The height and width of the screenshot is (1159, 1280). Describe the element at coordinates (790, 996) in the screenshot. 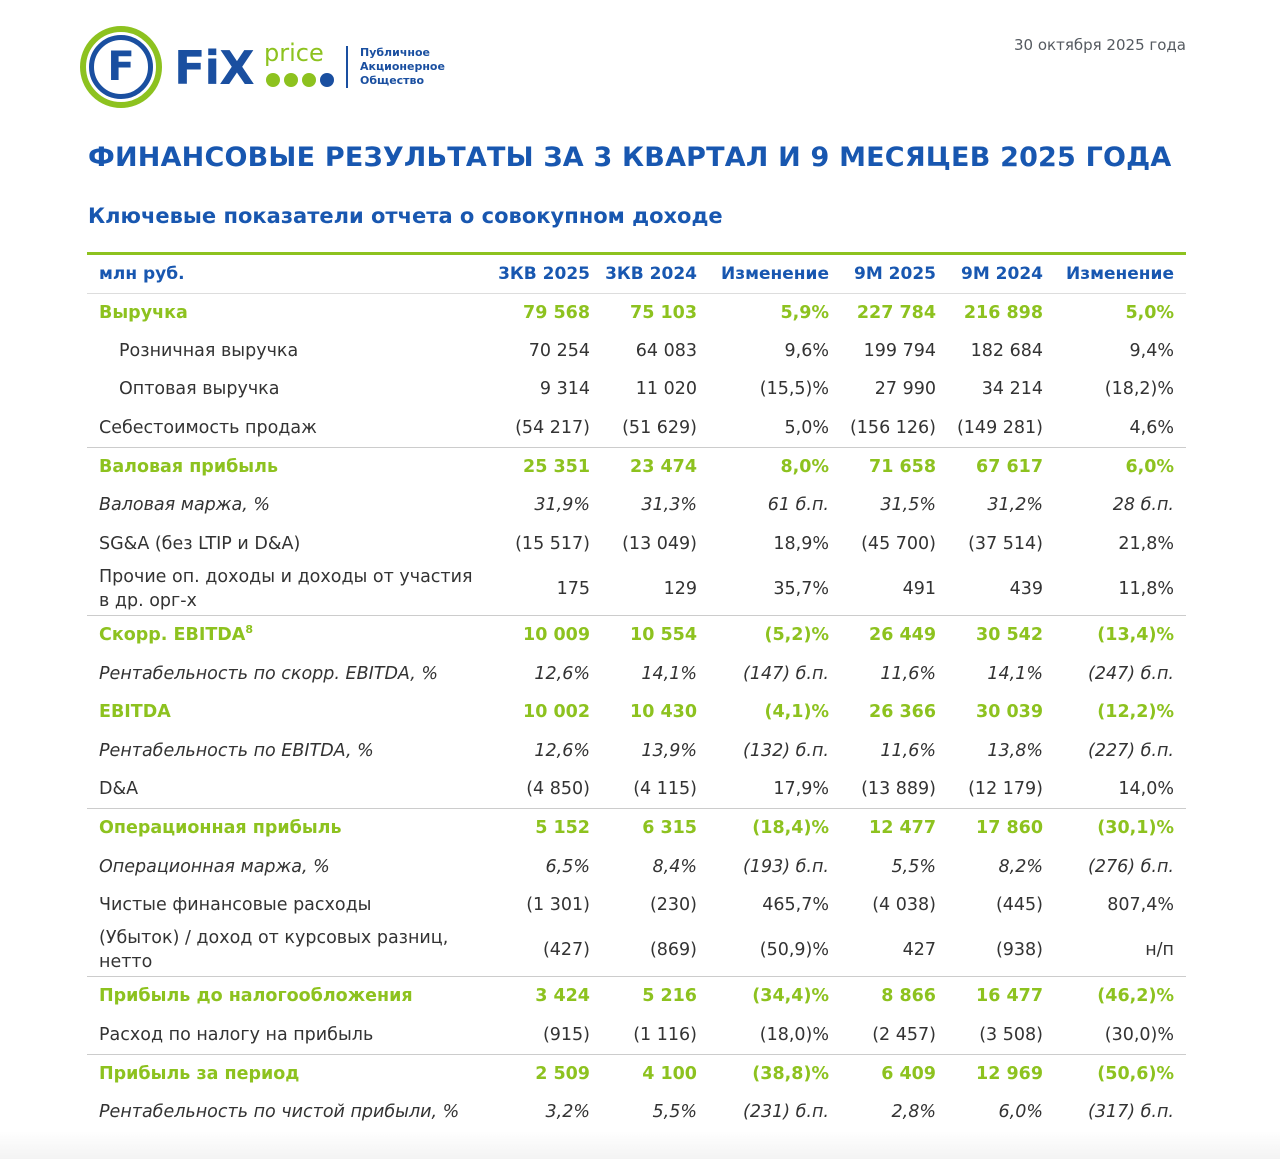

I see `value-3q-change: (34,4)%` at that location.